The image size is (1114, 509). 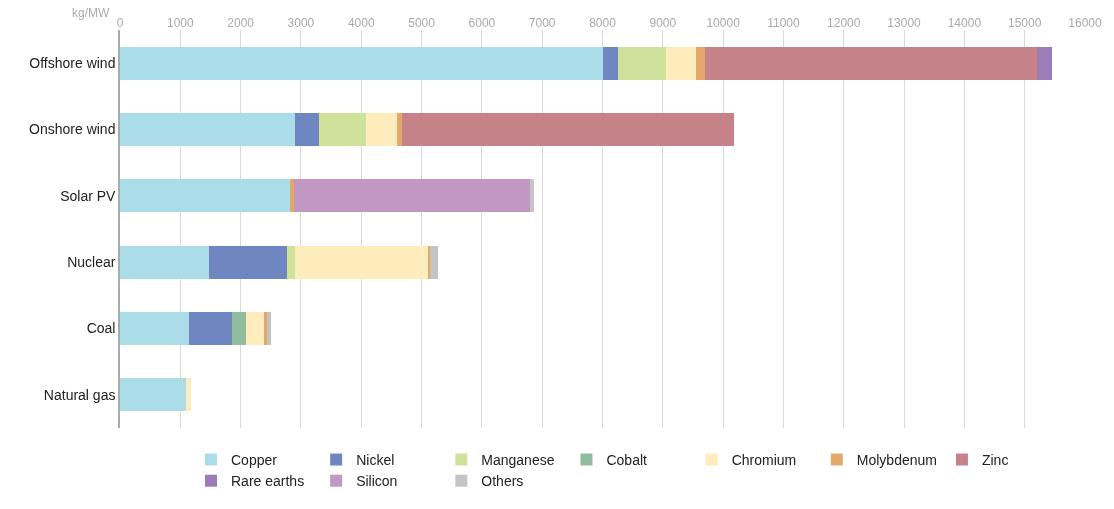 I want to click on x-tick-label: 4000, so click(x=361, y=22).